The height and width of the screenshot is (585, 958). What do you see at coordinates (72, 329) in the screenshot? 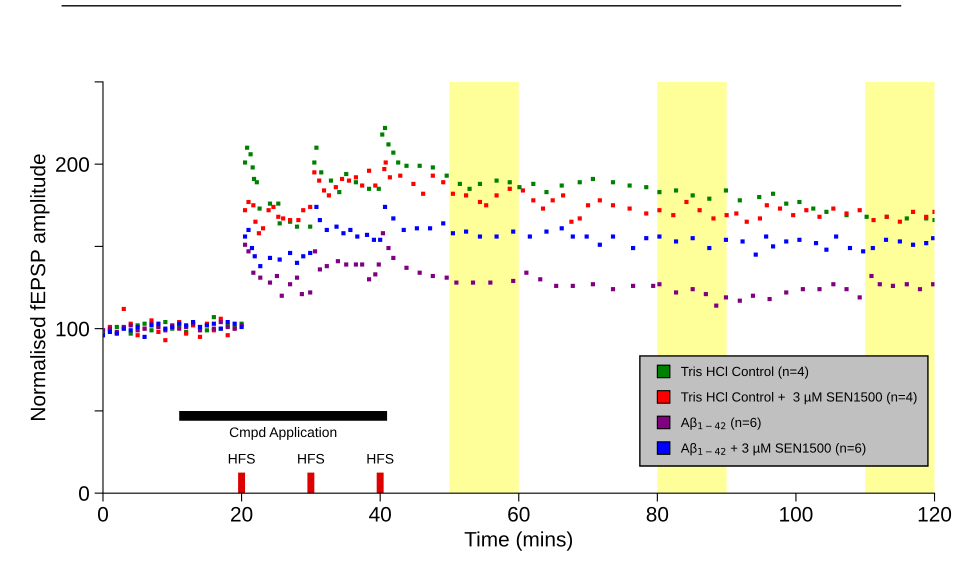
I see `y-tick-label: 100` at bounding box center [72, 329].